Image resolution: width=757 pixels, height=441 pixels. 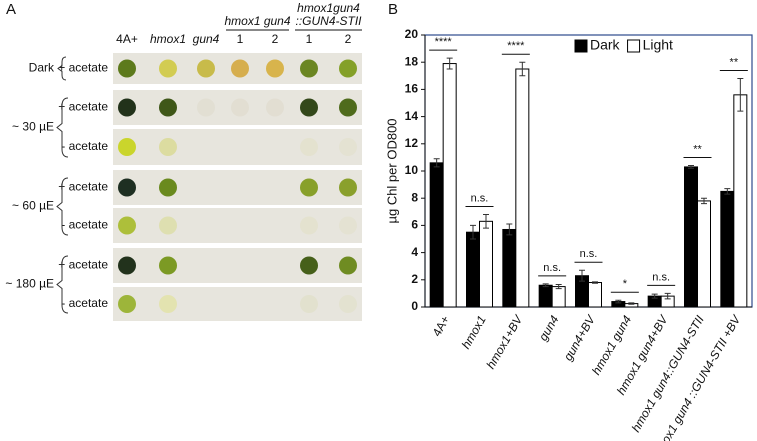 What do you see at coordinates (414, 306) in the screenshot?
I see `y-tick-label: 0` at bounding box center [414, 306].